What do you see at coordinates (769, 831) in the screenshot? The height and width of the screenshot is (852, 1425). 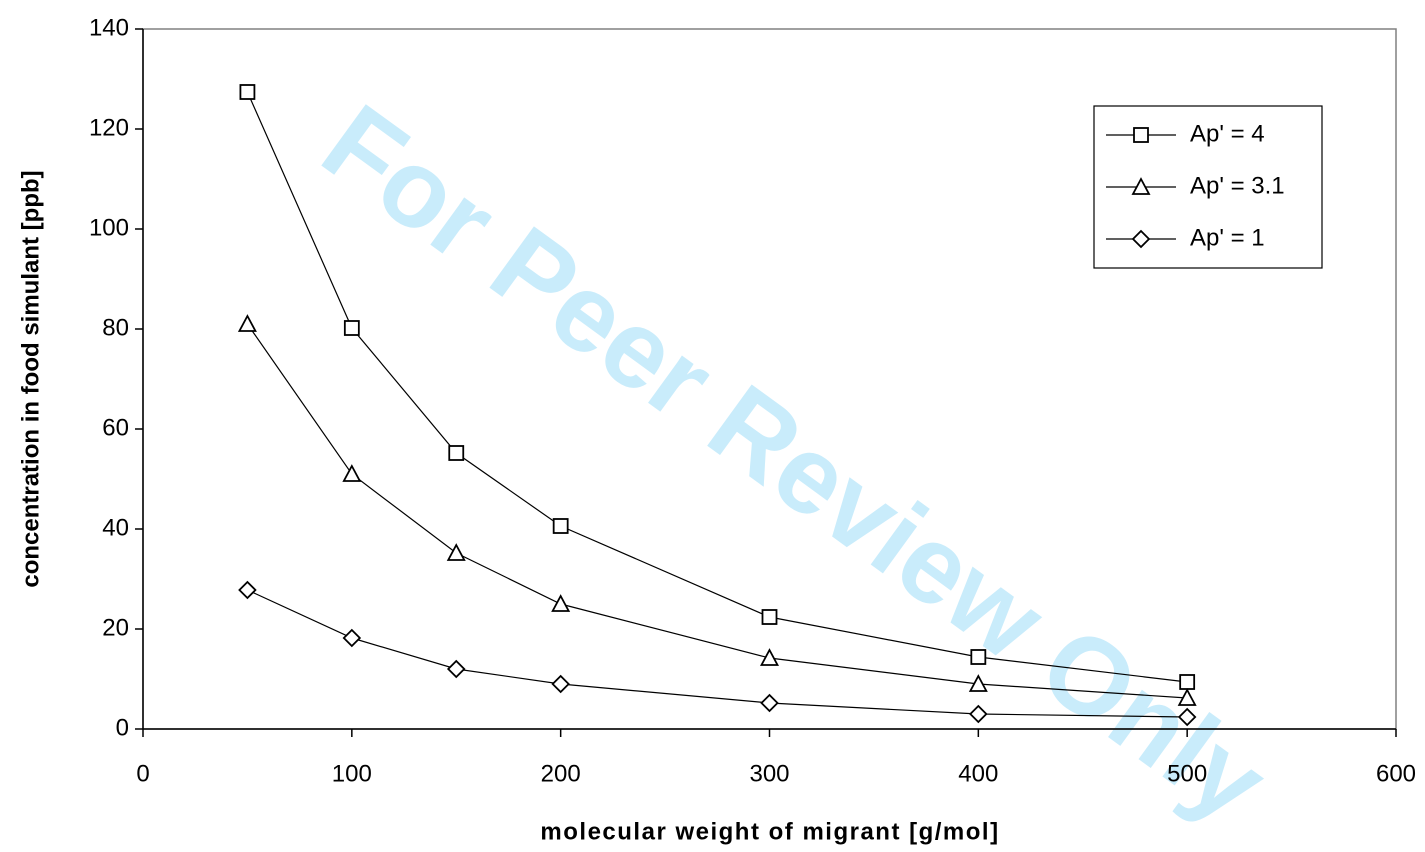 I see `x-axis-title: molecular weight of migrant [g/mol]` at bounding box center [769, 831].